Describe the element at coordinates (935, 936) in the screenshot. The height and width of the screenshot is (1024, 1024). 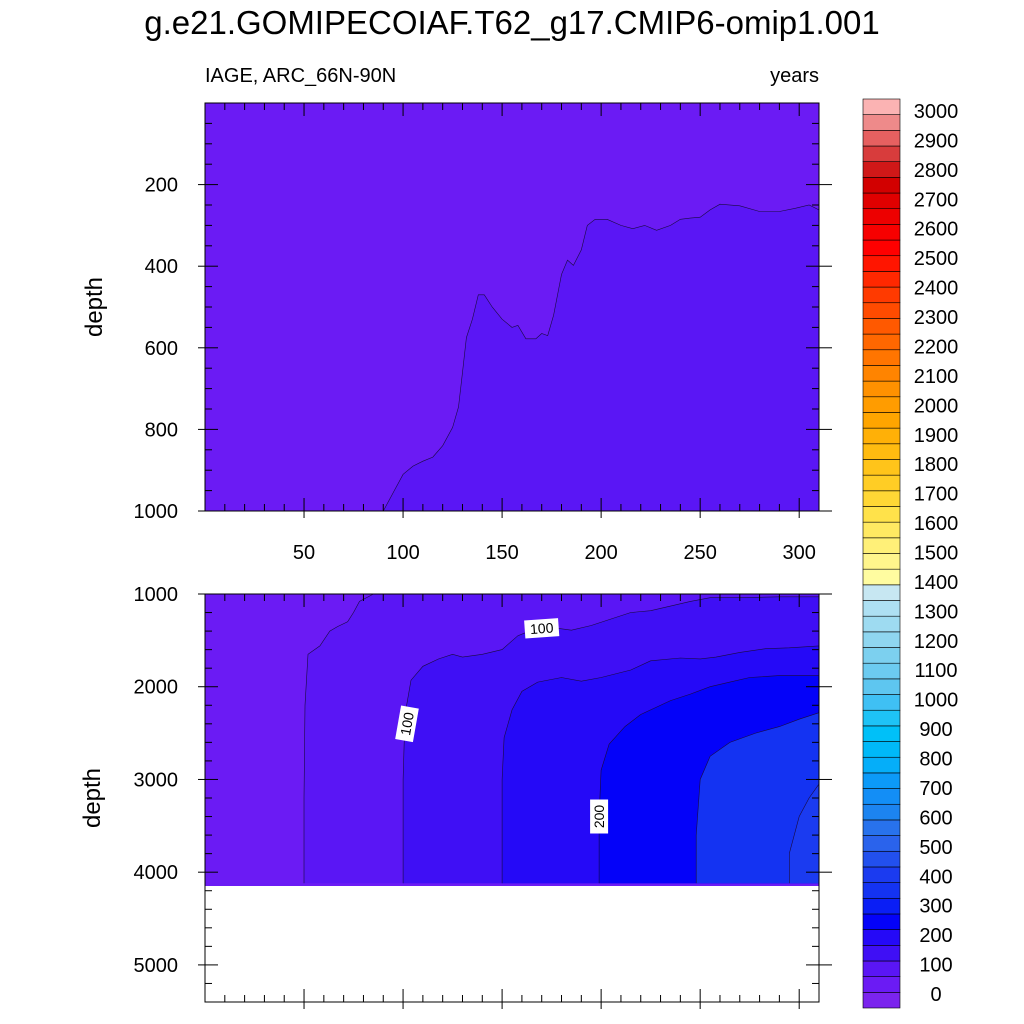
I see `colorbar-label: 200` at that location.